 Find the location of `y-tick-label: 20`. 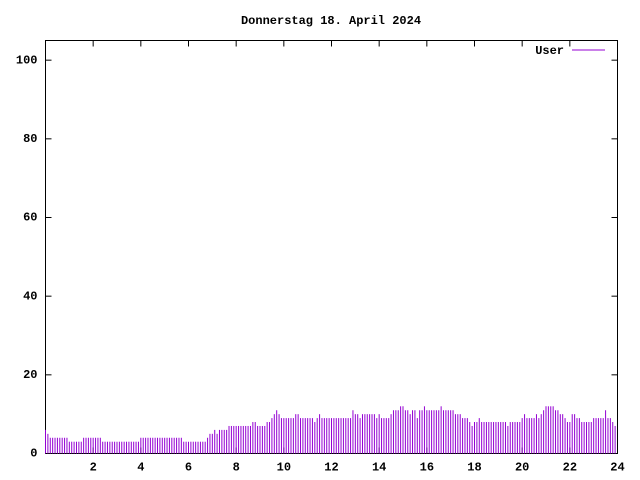

y-tick-label: 20 is located at coordinates (30, 375).